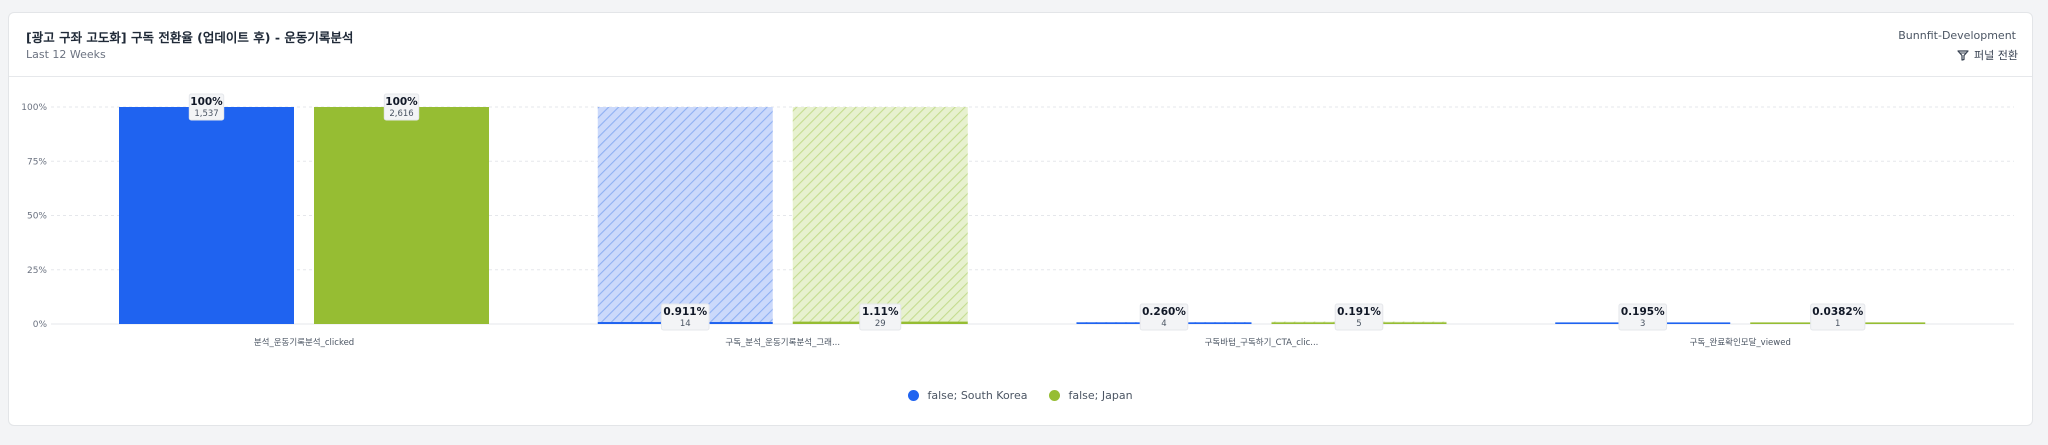 This screenshot has width=2048, height=445. What do you see at coordinates (1957, 35) in the screenshot?
I see `project-name: Bunnfit-Development` at bounding box center [1957, 35].